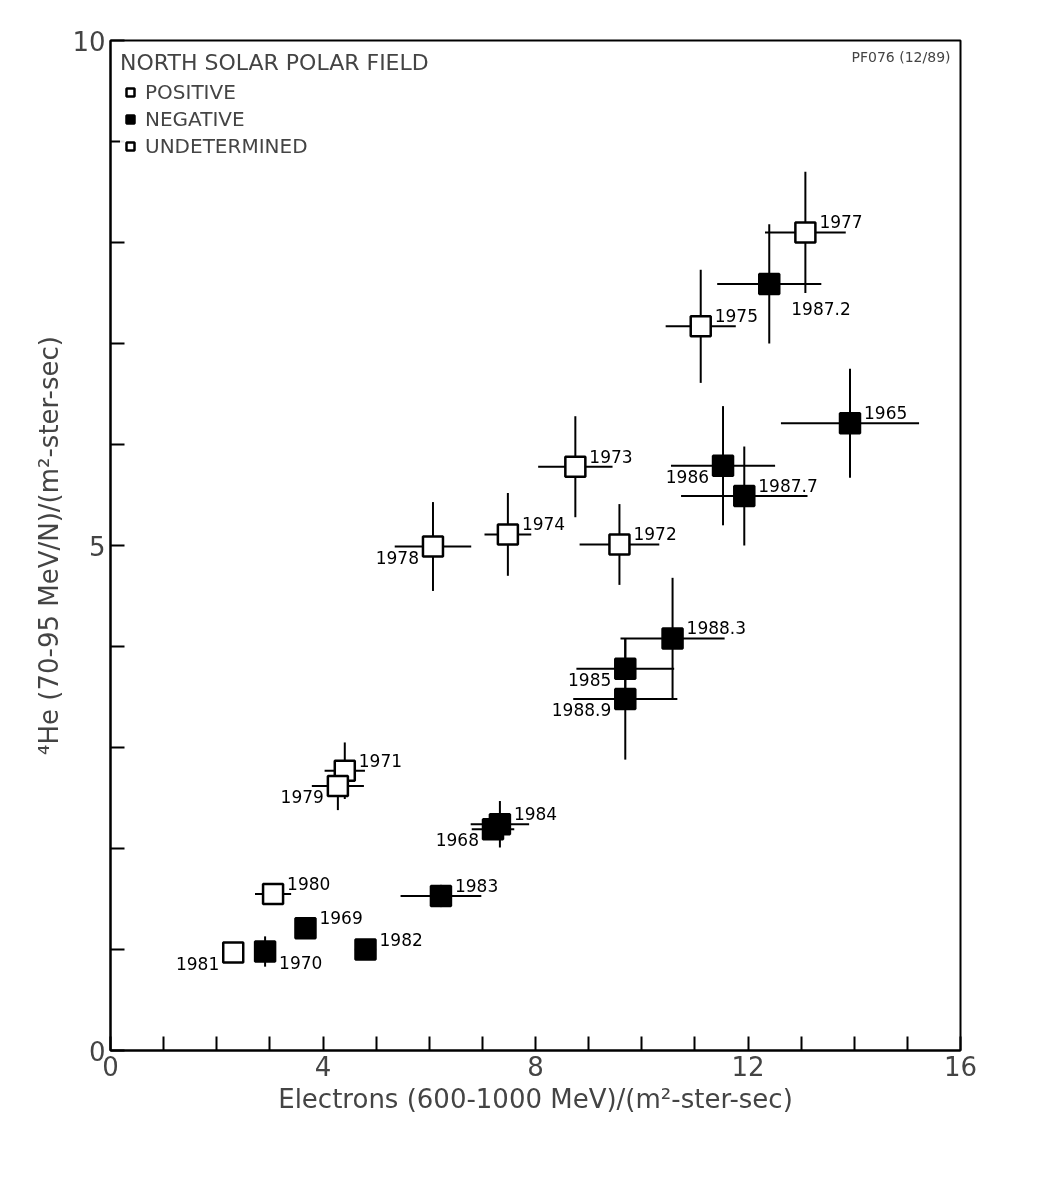 The width and height of the screenshot is (1042, 1181). I want to click on x-tick-label: 16, so click(960, 1066).